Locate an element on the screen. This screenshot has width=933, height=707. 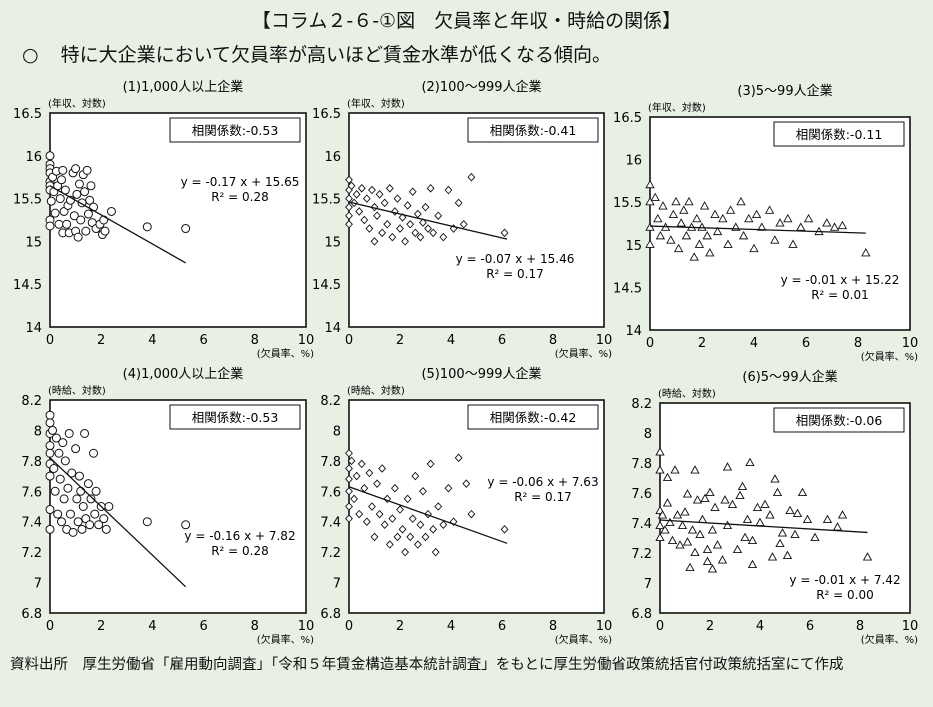
correlation-label: 相関係数:-0.53 is located at coordinates (235, 130).